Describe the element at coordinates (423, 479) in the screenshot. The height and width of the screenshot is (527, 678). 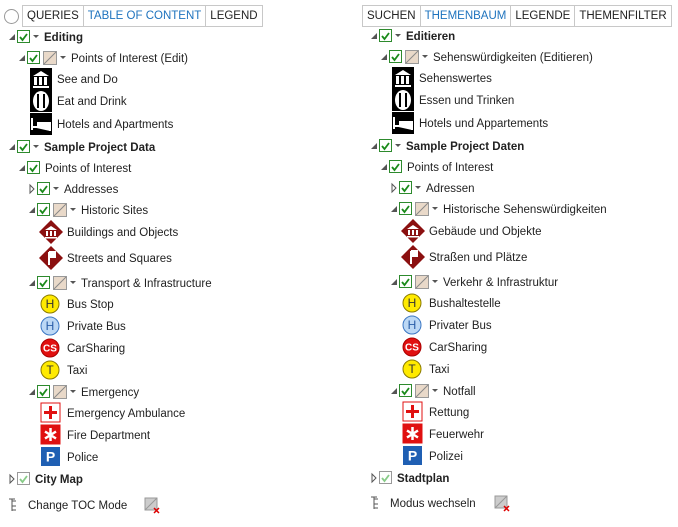
I see `layer-label: Stadtplan` at that location.